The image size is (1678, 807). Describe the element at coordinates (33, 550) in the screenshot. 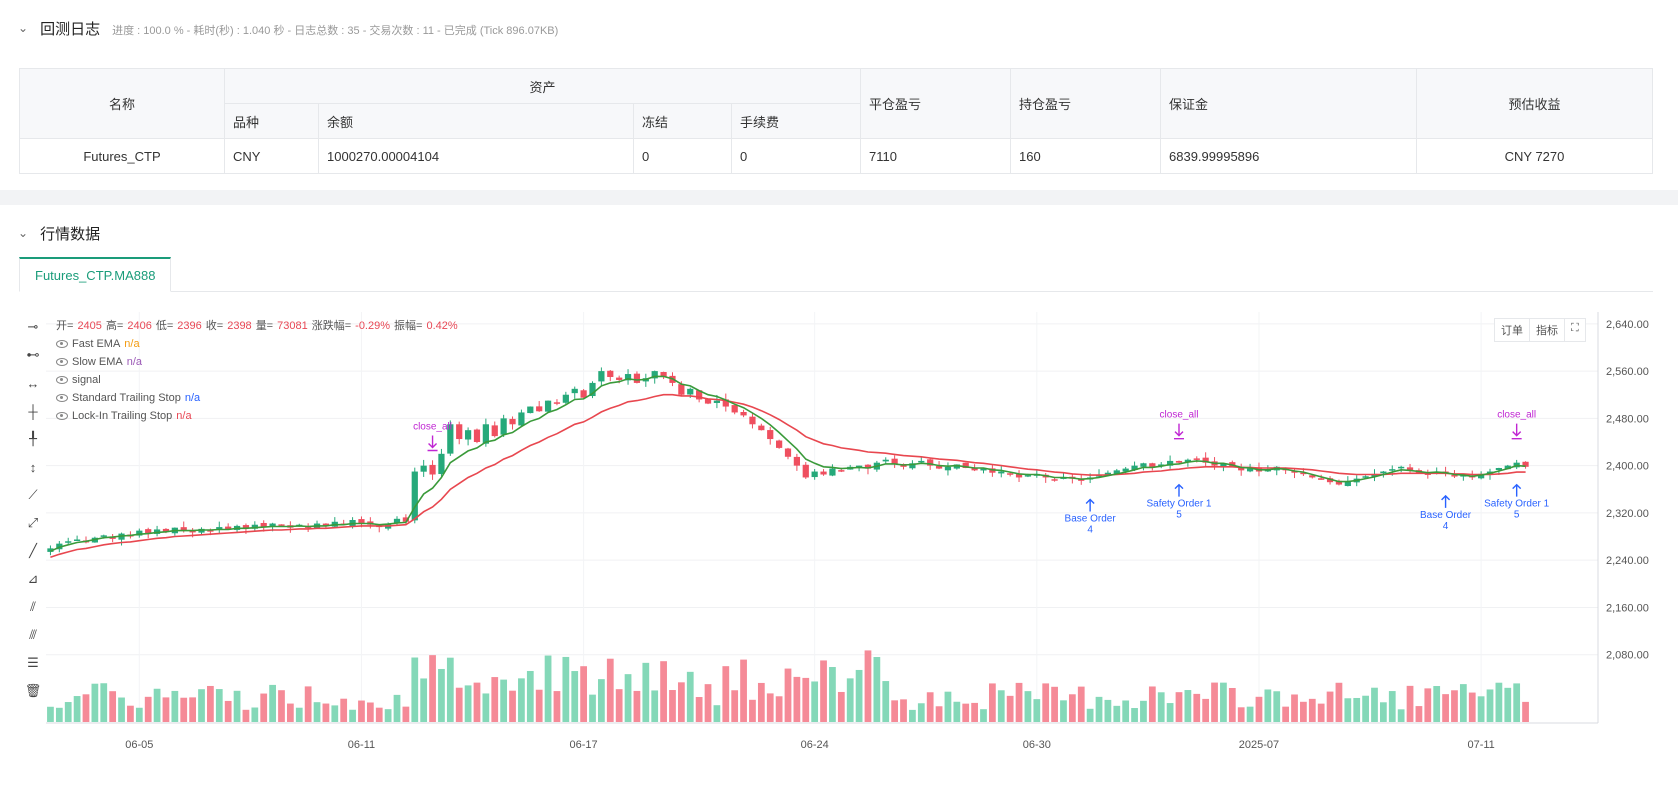

I see `segment-icon: ╱` at that location.